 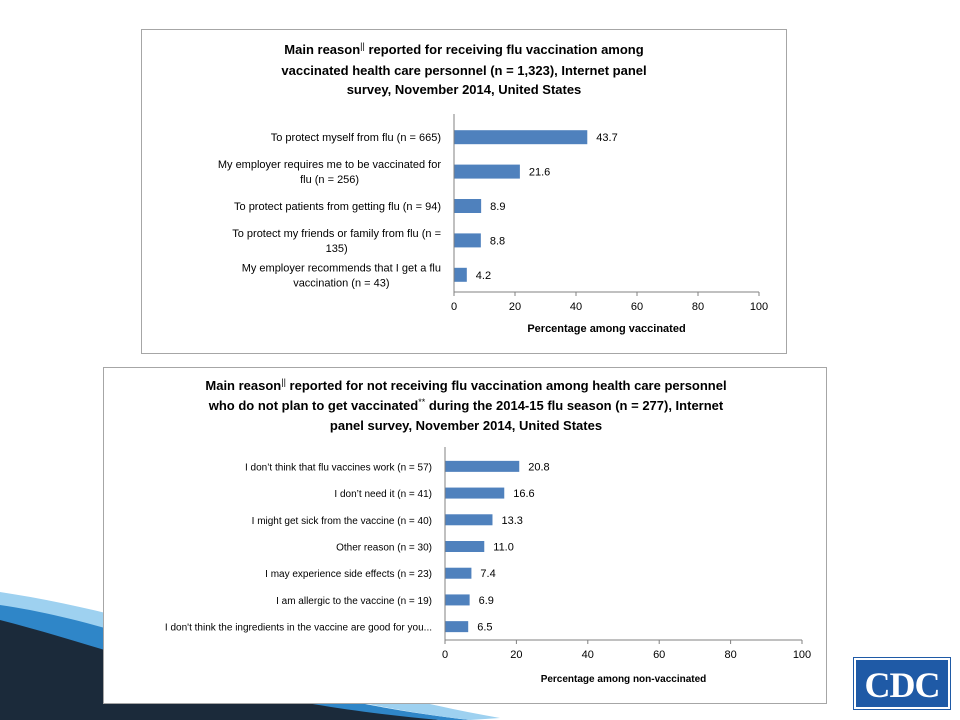 What do you see at coordinates (588, 655) in the screenshot?
I see `non-vaccinated-x-tick-label: 40` at bounding box center [588, 655].